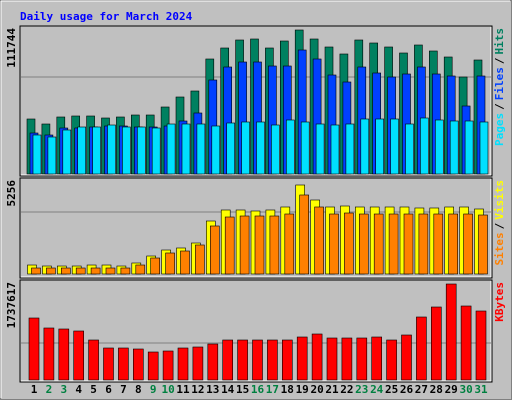 This screenshot has width=512, height=400. What do you see at coordinates (377, 389) in the screenshot?
I see `x-tick-label: 24` at bounding box center [377, 389].